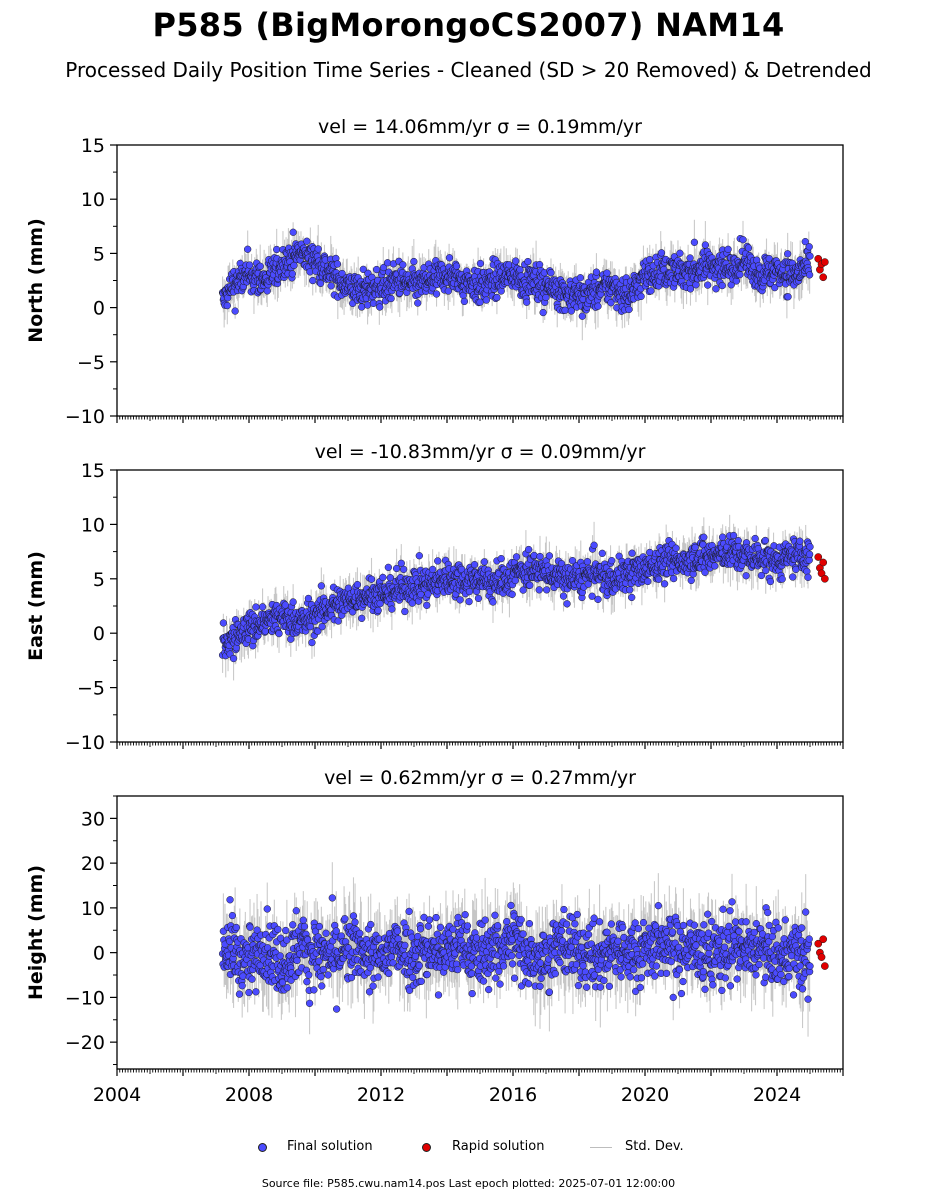 The width and height of the screenshot is (937, 1200). Describe the element at coordinates (823, 562) in the screenshot. I see `rapid-solution-point` at that location.